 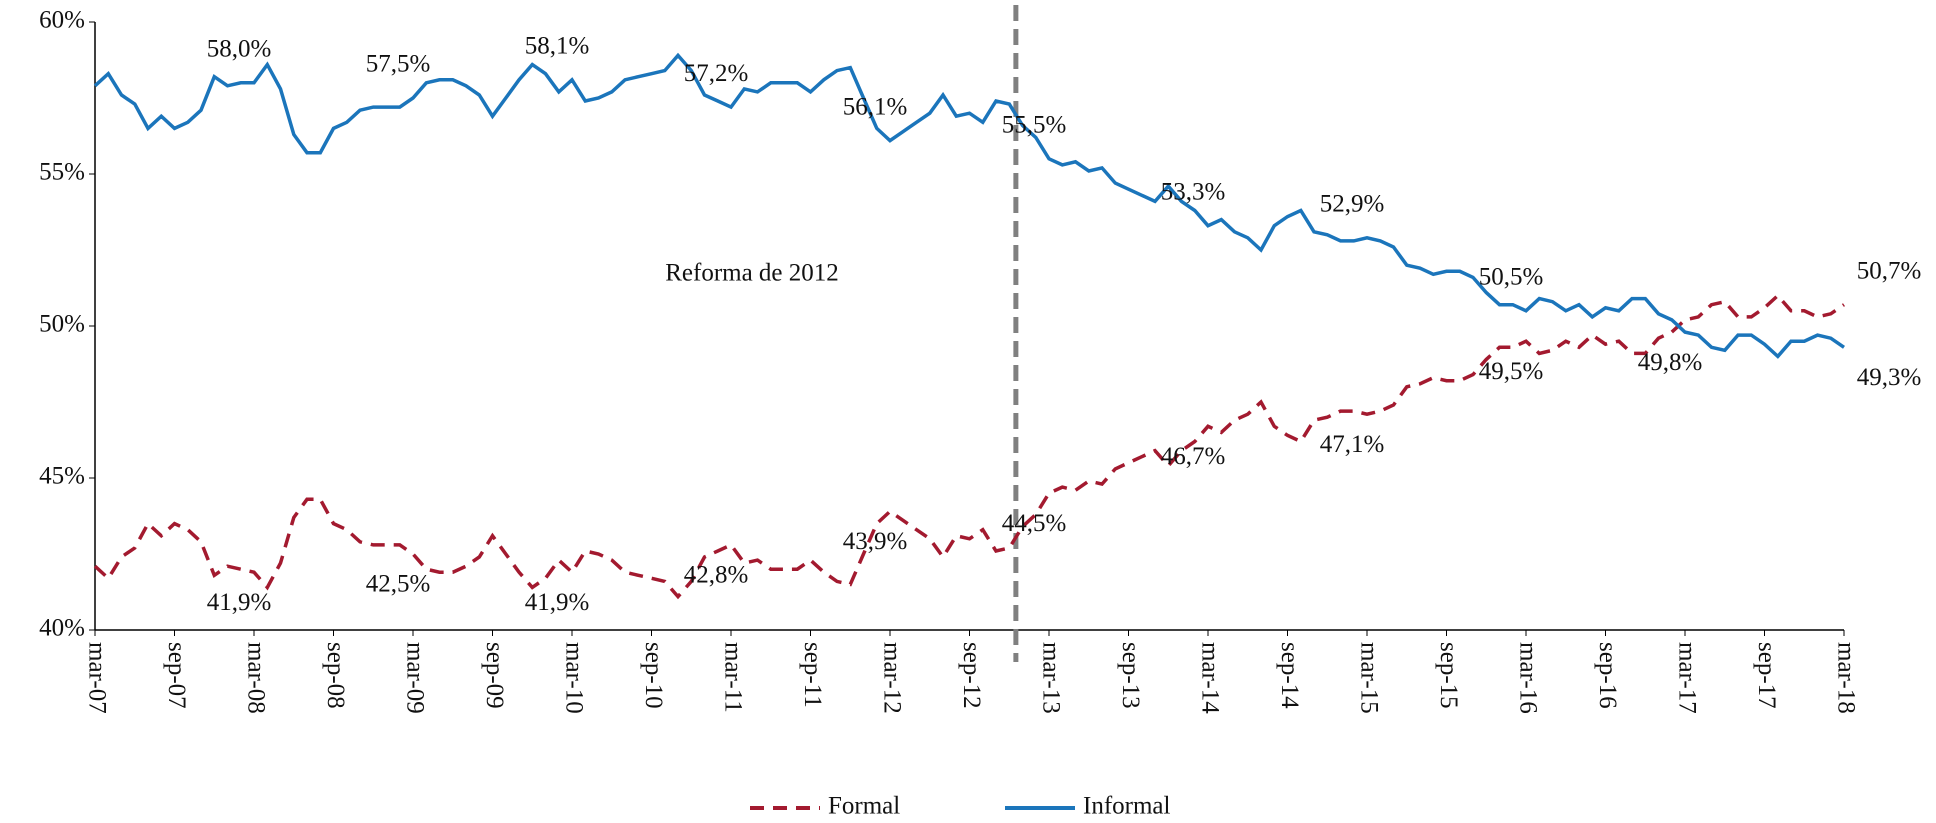 I want to click on data-label: 42,5%, so click(x=398, y=584).